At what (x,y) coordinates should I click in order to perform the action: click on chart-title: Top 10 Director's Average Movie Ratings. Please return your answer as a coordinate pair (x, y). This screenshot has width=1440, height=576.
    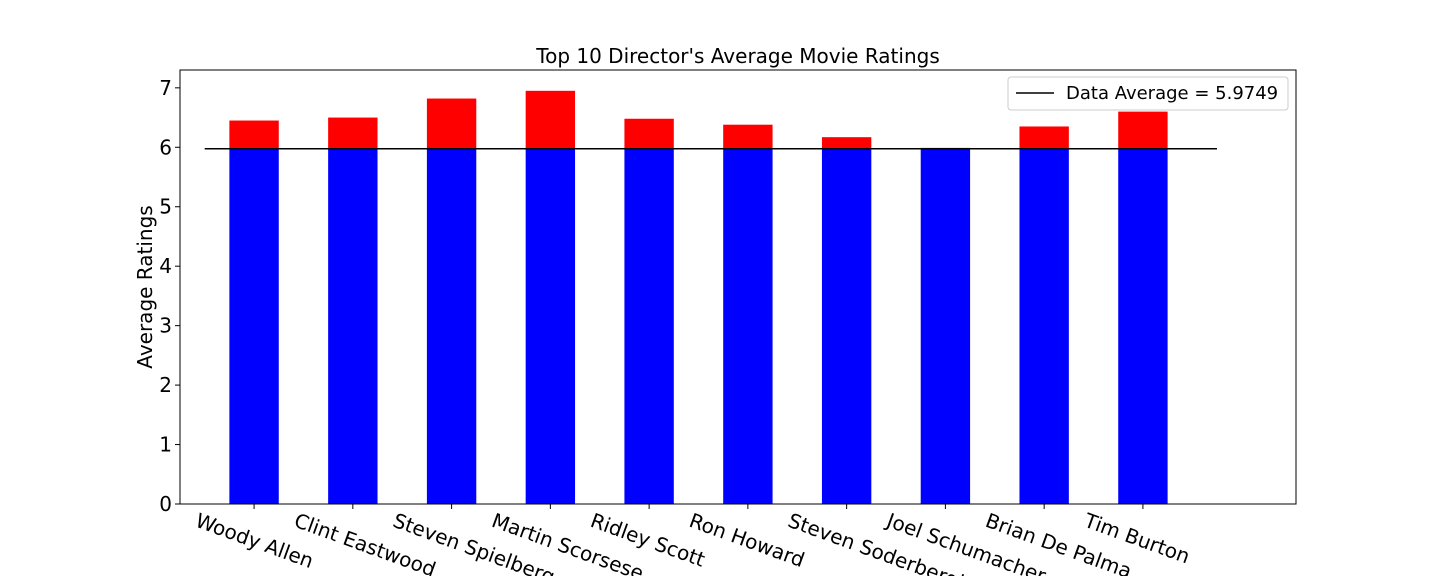
    Looking at the image, I should click on (737, 56).